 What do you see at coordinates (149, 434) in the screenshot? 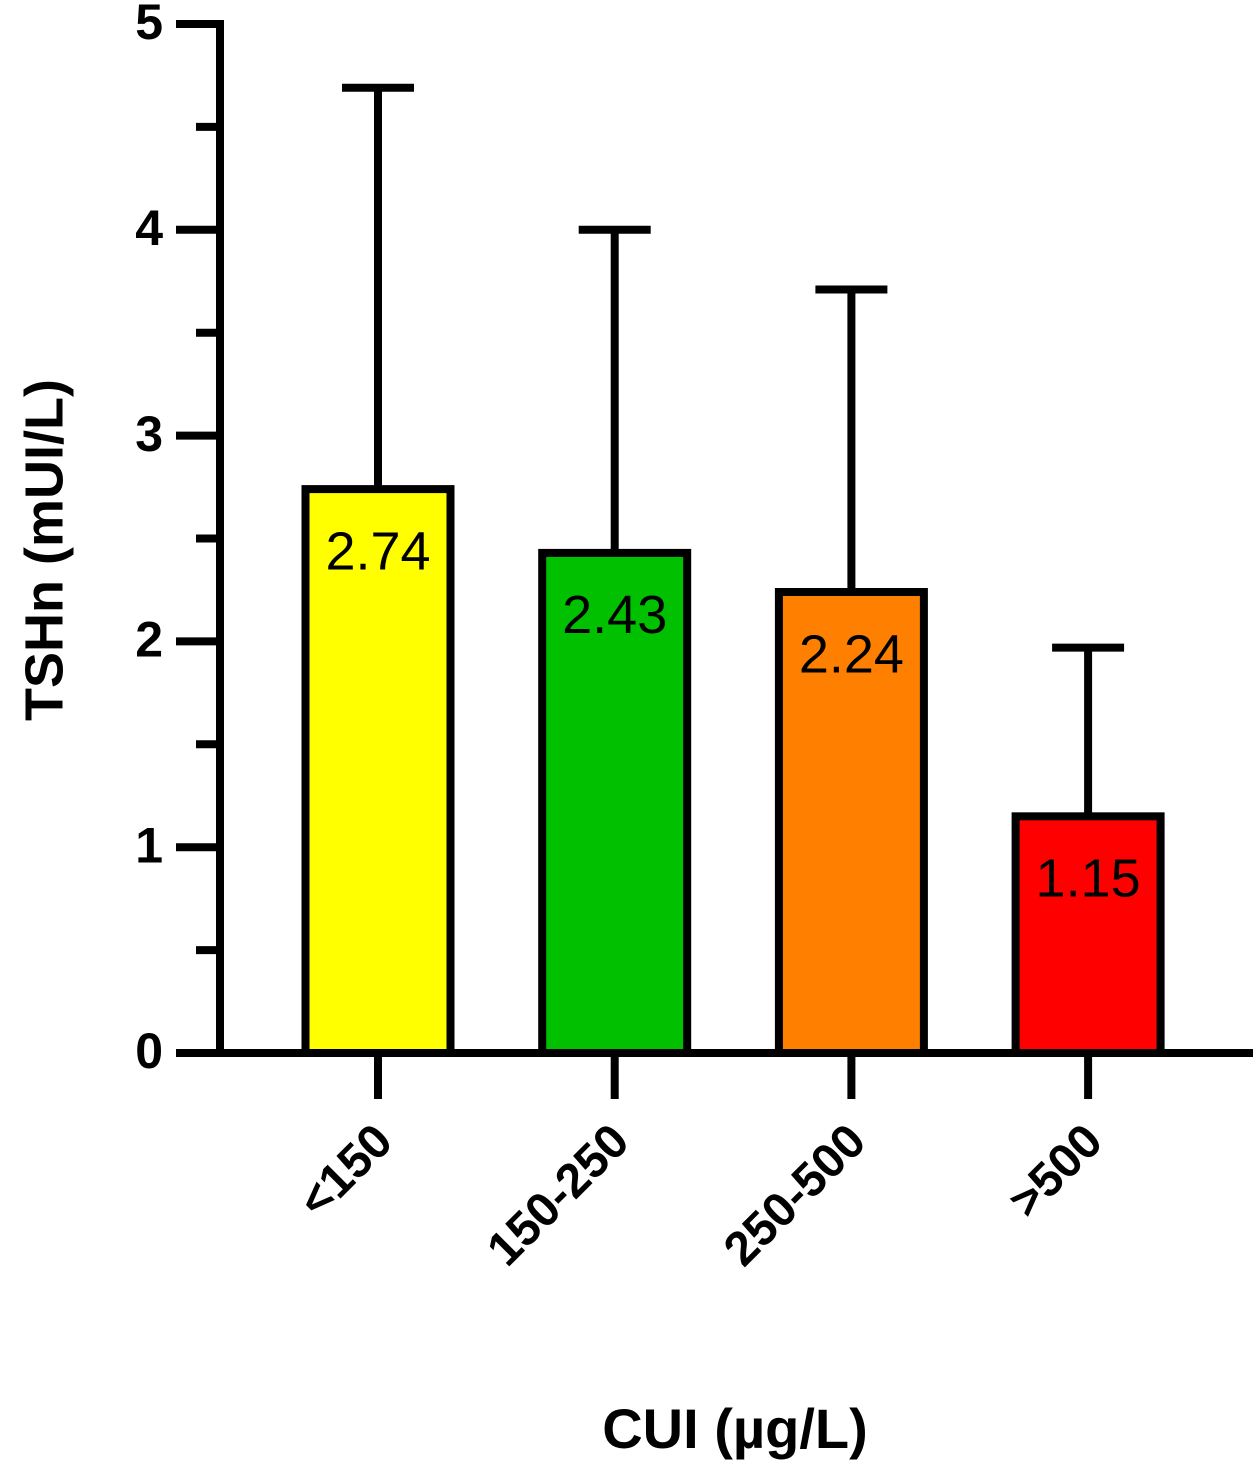
I see `y-tick-label: 3` at bounding box center [149, 434].